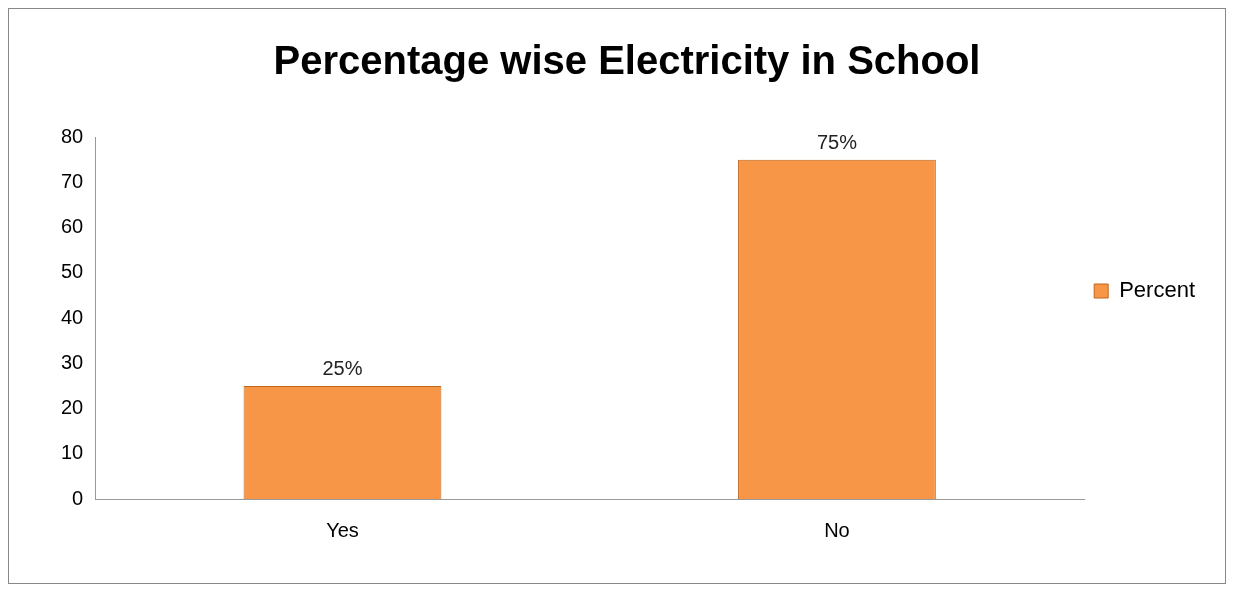 This screenshot has height=592, width=1234. I want to click on y-tick-label: 20, so click(72, 407).